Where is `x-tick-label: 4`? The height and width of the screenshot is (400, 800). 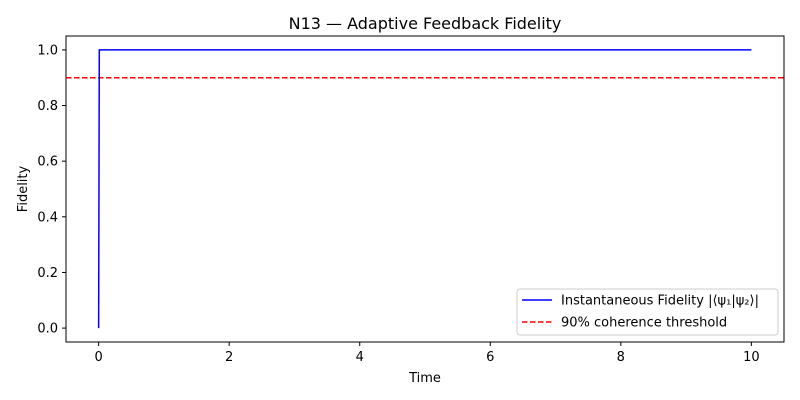
x-tick-label: 4 is located at coordinates (360, 357).